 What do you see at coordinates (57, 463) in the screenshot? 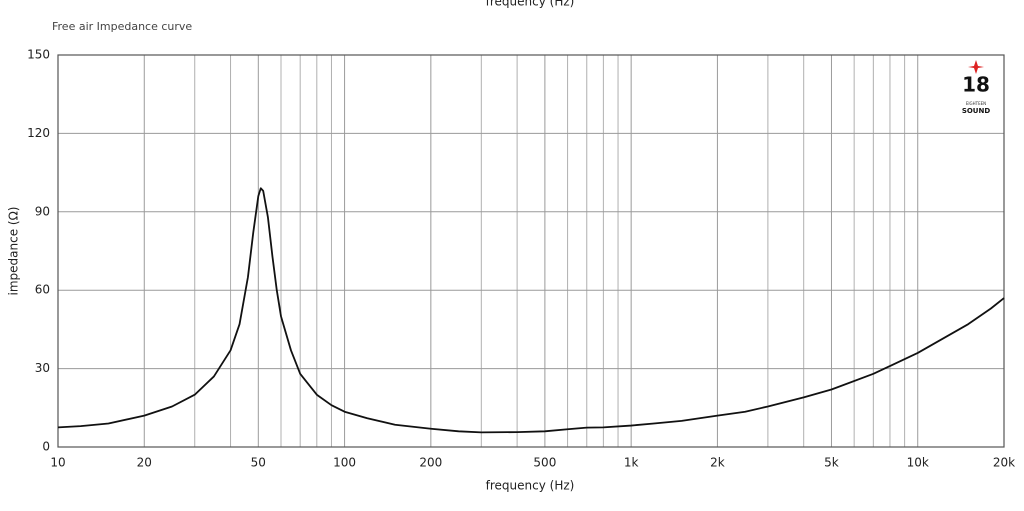
I see `x-tick-label: 10` at bounding box center [57, 463].